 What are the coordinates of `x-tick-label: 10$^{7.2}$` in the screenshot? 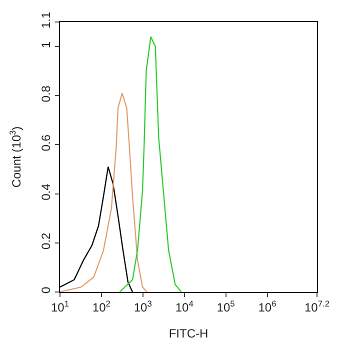 It's located at (317, 306).